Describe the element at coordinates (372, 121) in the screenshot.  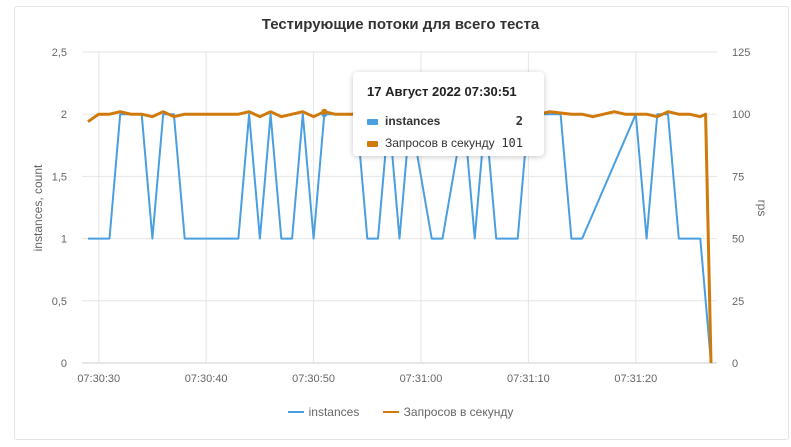
I see `tooltip-swatch-instances` at that location.